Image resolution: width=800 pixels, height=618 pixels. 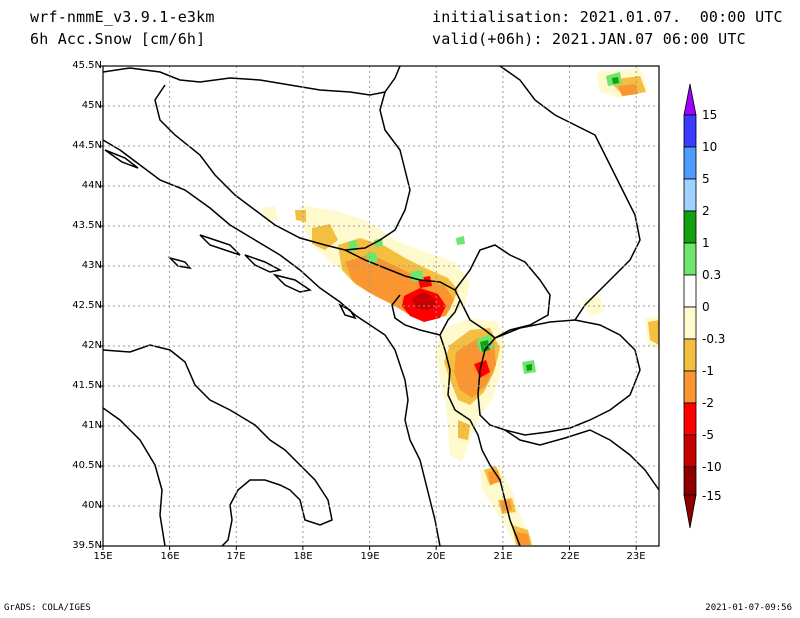 I want to click on lon-label: 18E, so click(x=303, y=556).